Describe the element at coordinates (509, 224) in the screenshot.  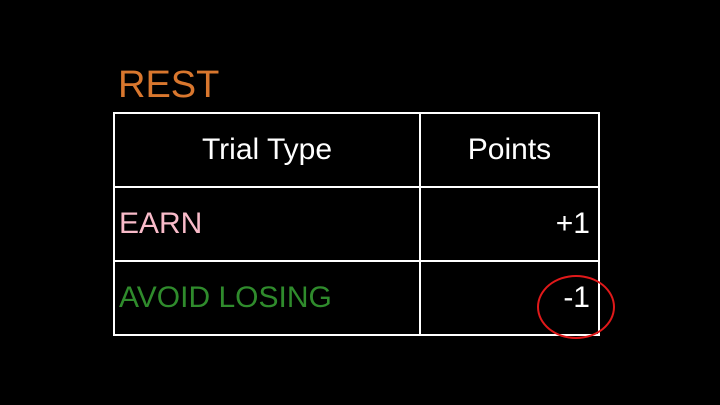
I see `points-earn: +1` at that location.